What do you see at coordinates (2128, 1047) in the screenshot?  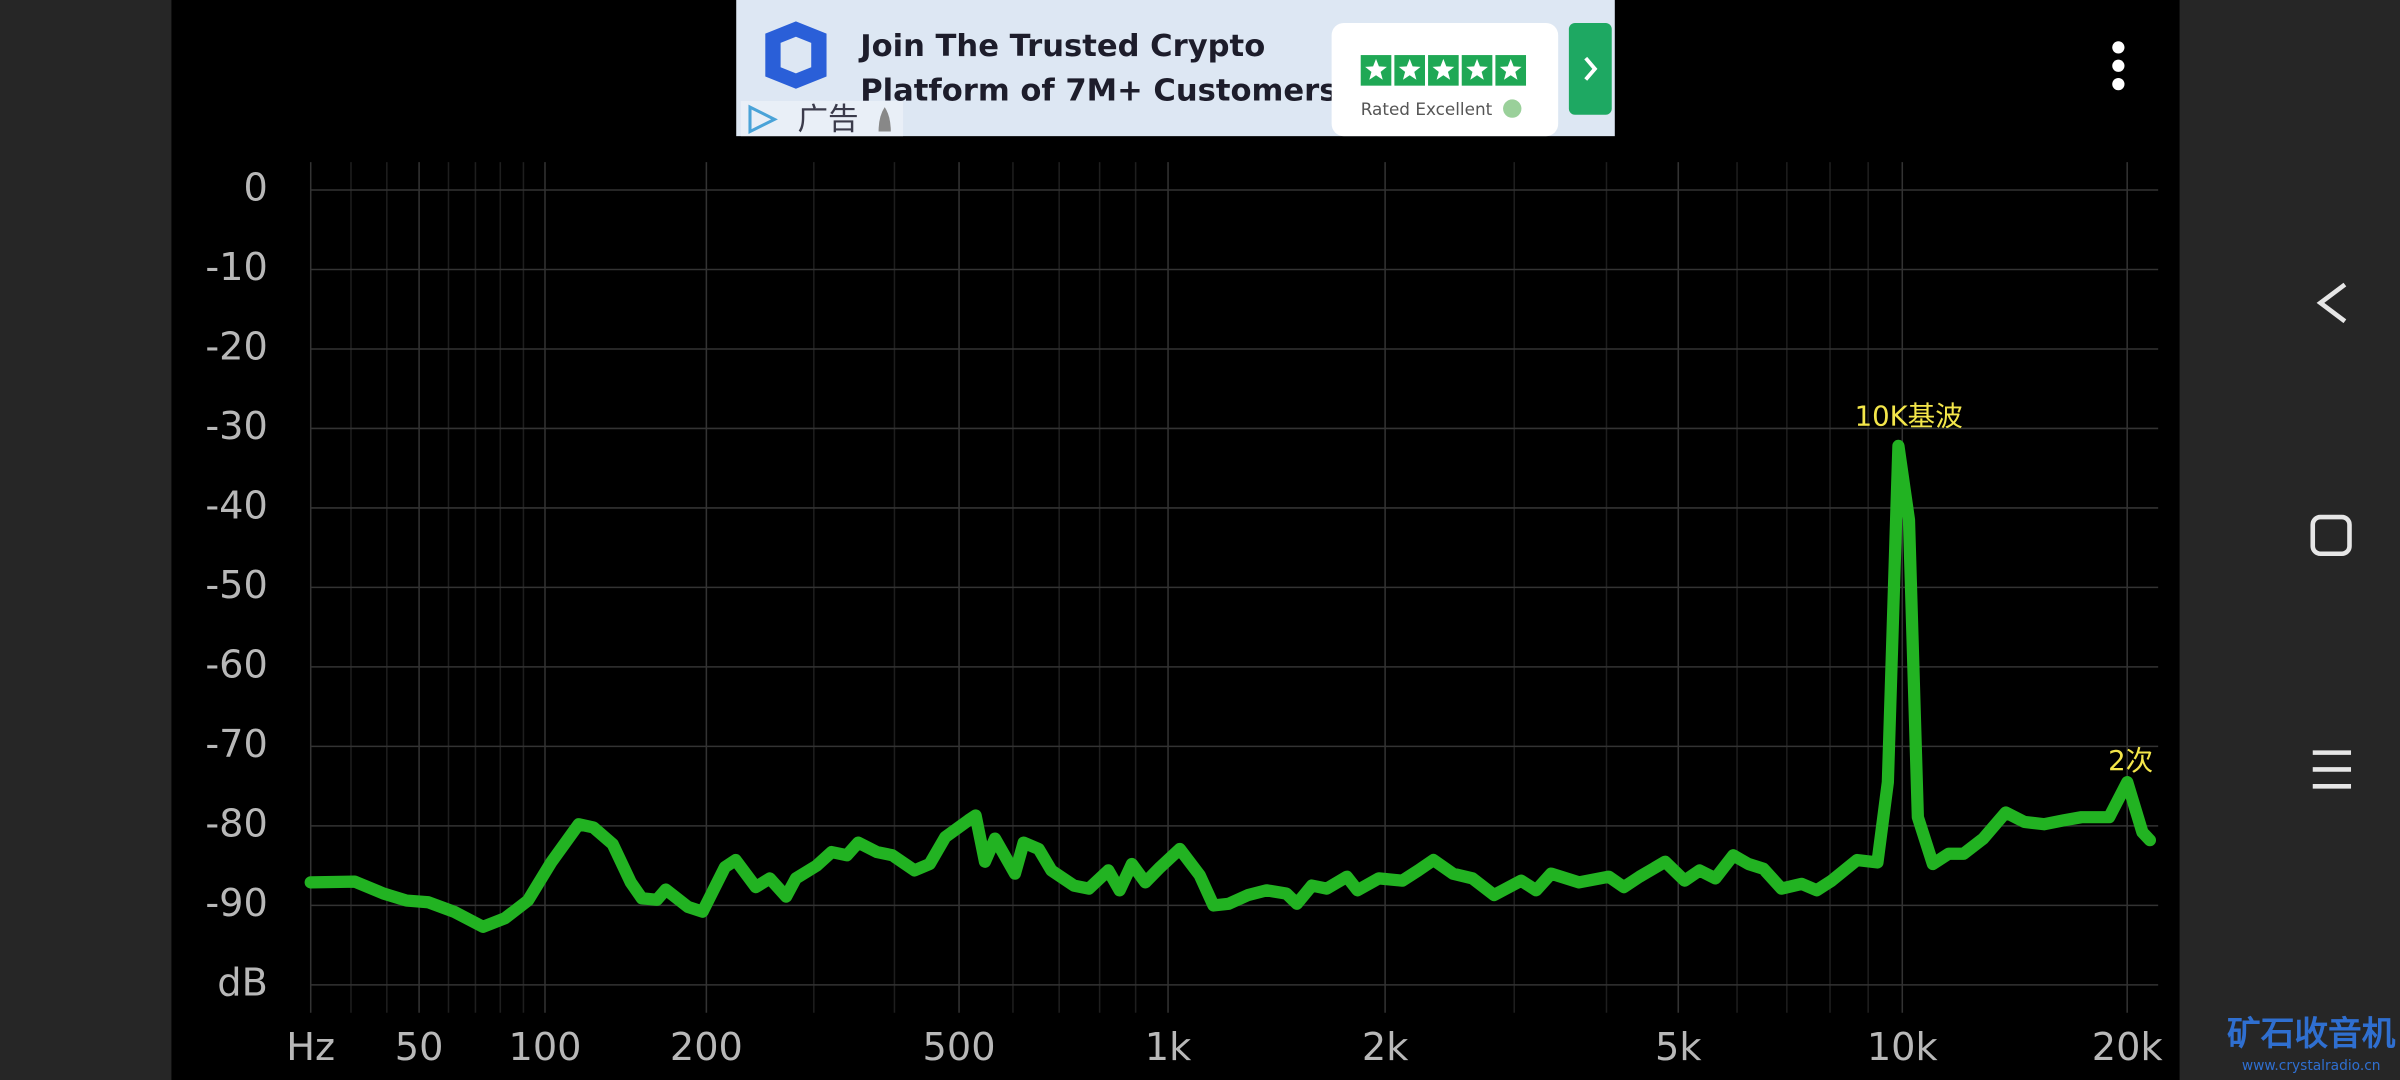 I see `x-tick-label: 20k` at bounding box center [2128, 1047].